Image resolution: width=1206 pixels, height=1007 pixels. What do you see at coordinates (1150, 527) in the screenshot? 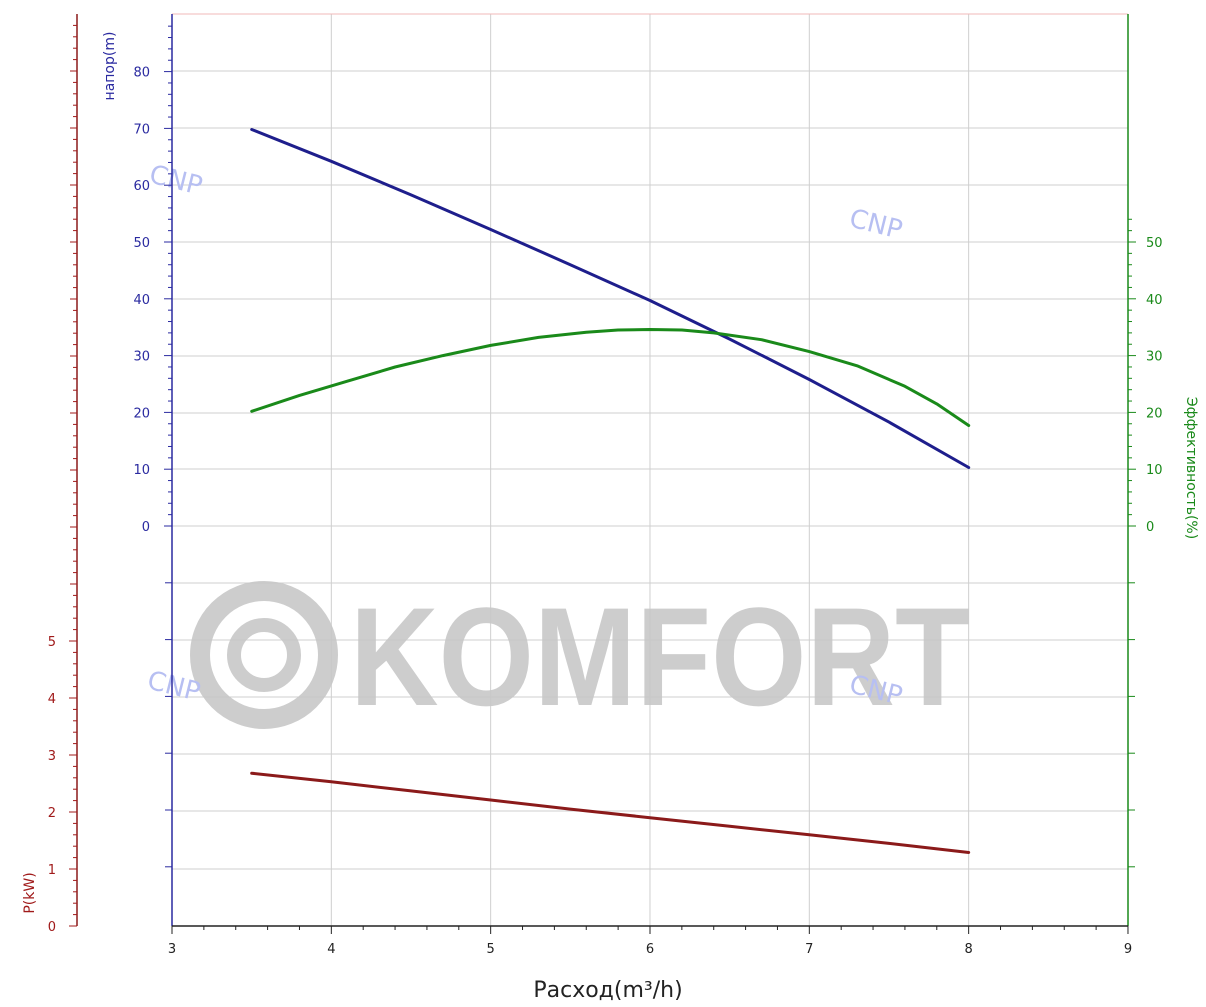
I see `efficiency-tick-label: 0` at bounding box center [1150, 527].